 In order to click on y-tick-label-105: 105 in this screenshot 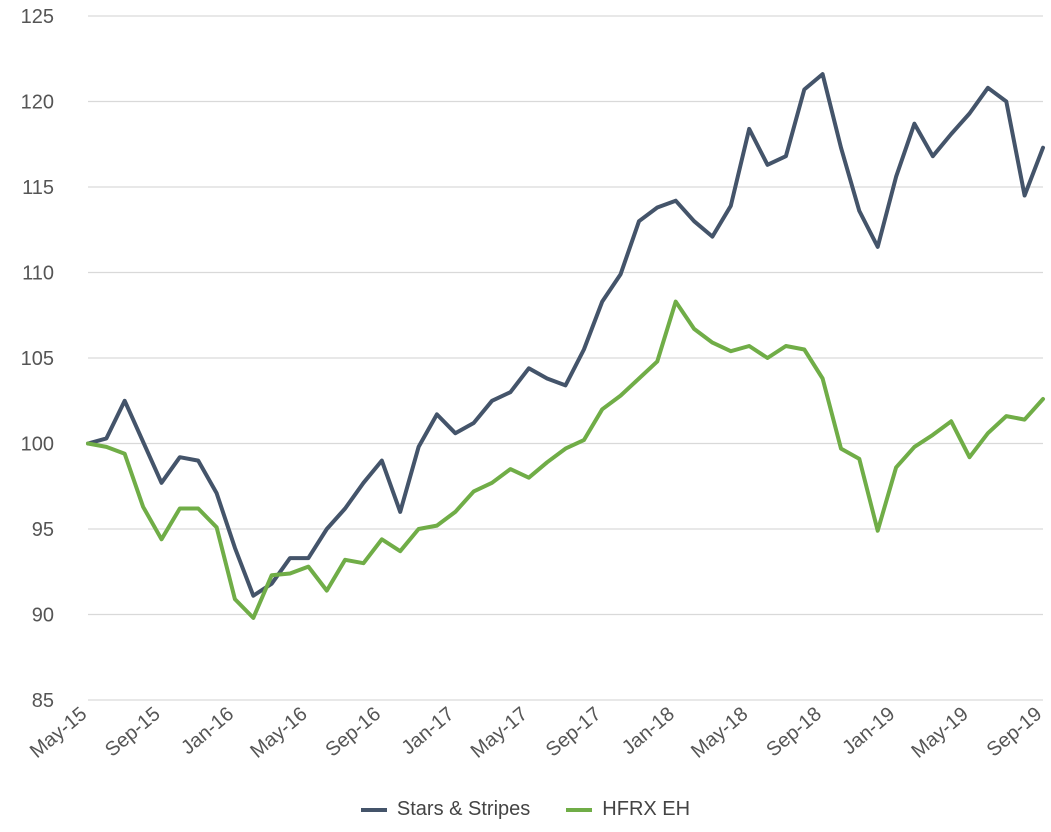, I will do `click(37, 359)`.